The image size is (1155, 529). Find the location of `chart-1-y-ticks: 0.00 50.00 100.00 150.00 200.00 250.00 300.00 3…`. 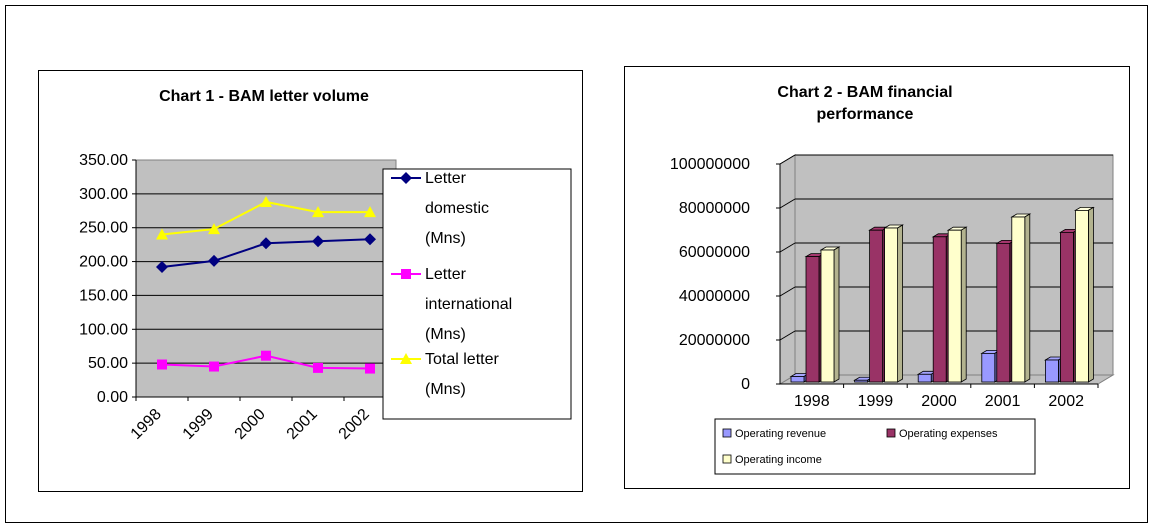

chart-1-y-ticks: 0.00 50.00 100.00 150.00 200.00 250.00 300.00 3… is located at coordinates (107, 279).